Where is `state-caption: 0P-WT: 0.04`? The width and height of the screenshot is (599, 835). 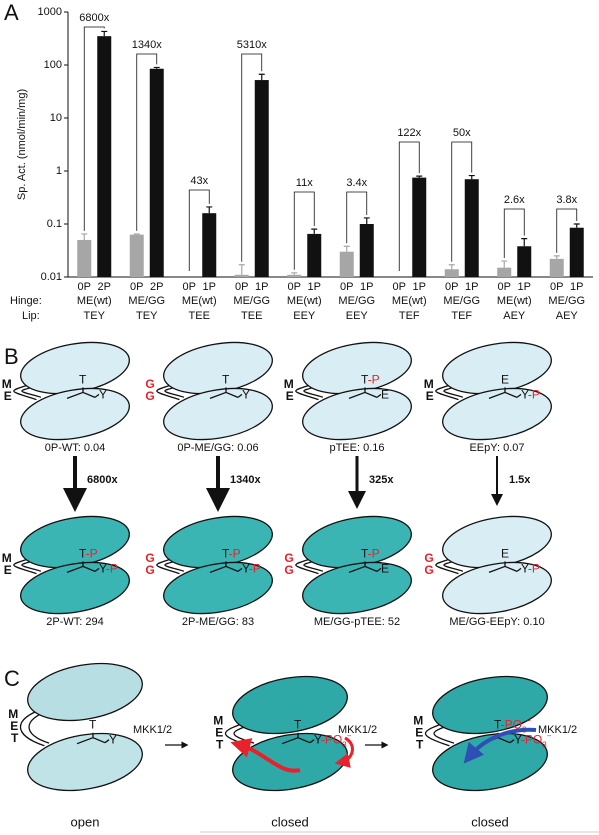
state-caption: 0P-WT: 0.04 is located at coordinates (75, 448).